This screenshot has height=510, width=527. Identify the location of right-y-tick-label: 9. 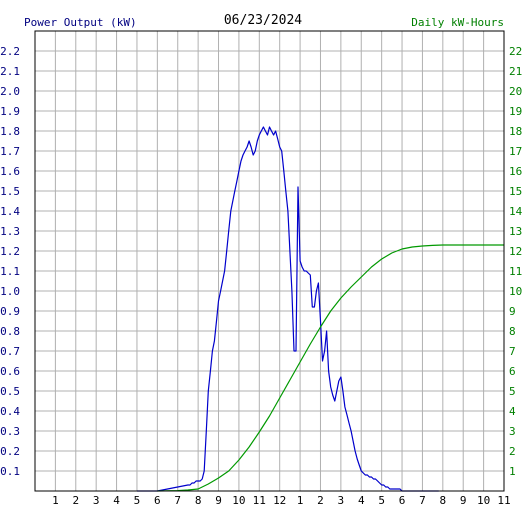
(512, 311).